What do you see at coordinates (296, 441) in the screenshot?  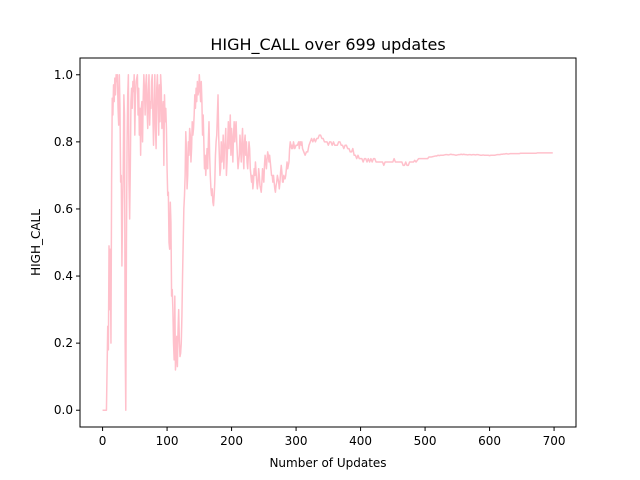 I see `x-tick-label: 300` at bounding box center [296, 441].